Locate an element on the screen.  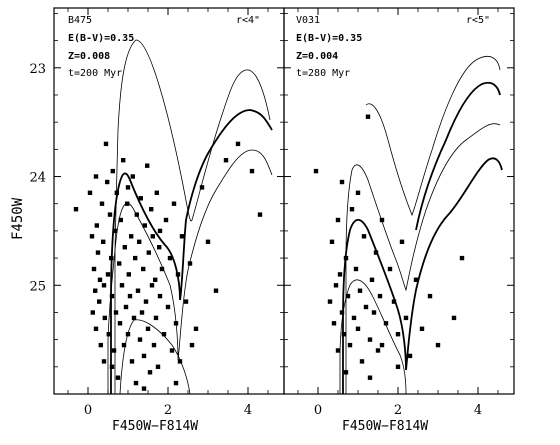
right-isochrone-rgb-middle is located at coordinates (458, 156).